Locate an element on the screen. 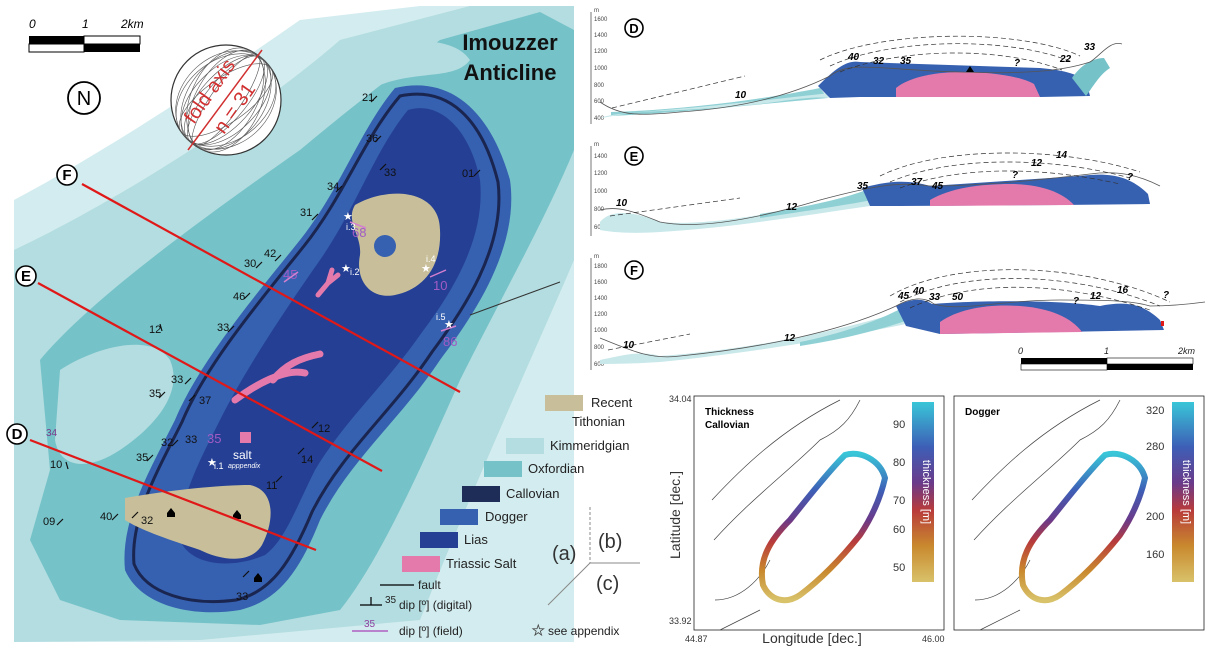 Image resolution: width=1208 pixels, height=649 pixels. section-d-label: D is located at coordinates (633, 28).